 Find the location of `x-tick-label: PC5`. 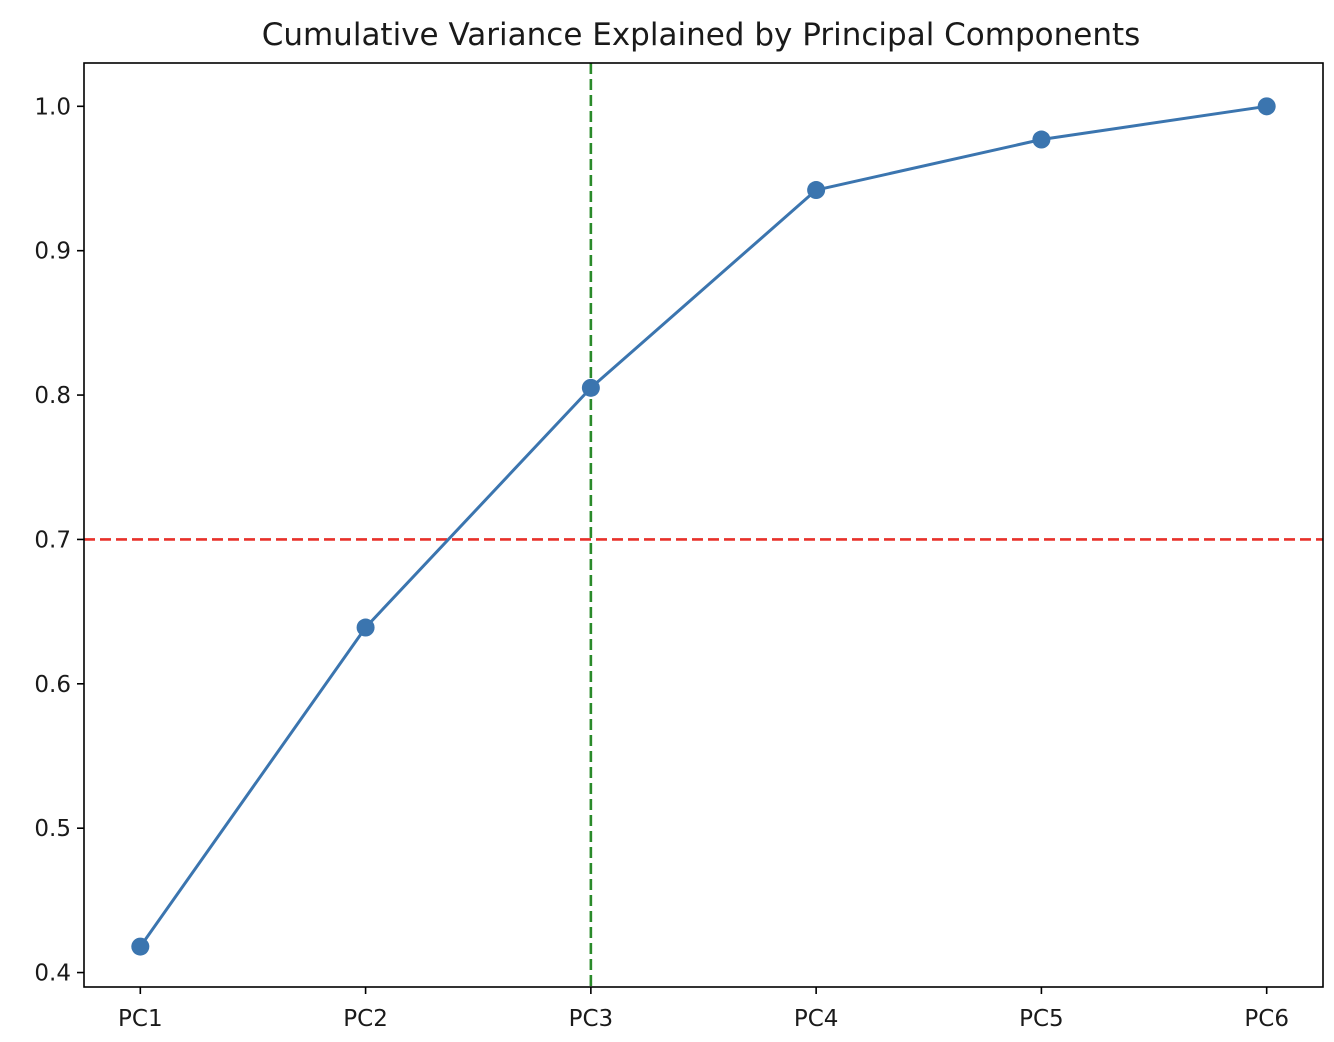

x-tick-label: PC5 is located at coordinates (1041, 1019).